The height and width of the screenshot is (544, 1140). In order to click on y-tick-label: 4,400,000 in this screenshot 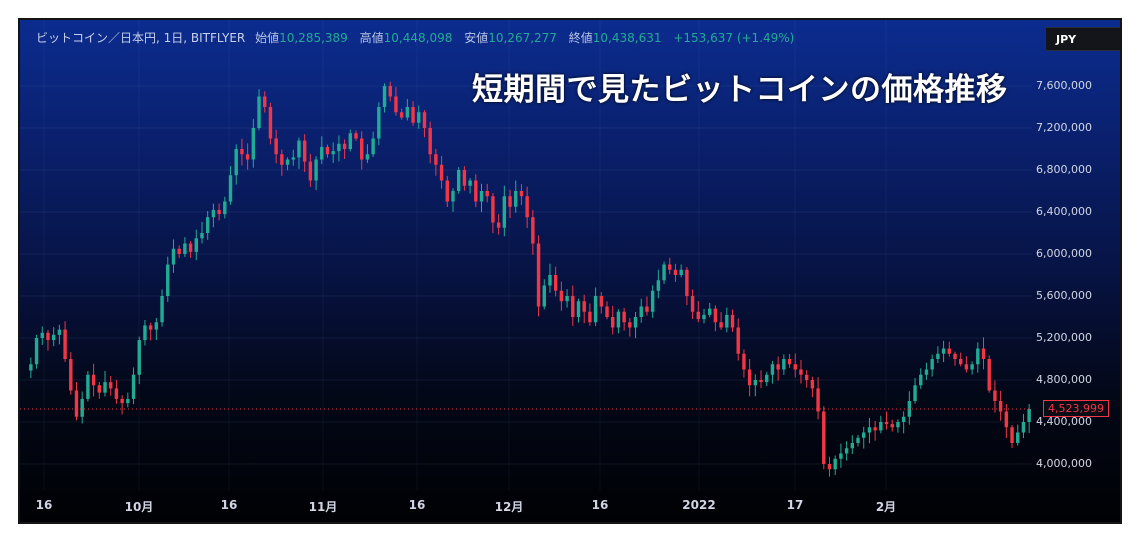, I will do `click(1064, 421)`.